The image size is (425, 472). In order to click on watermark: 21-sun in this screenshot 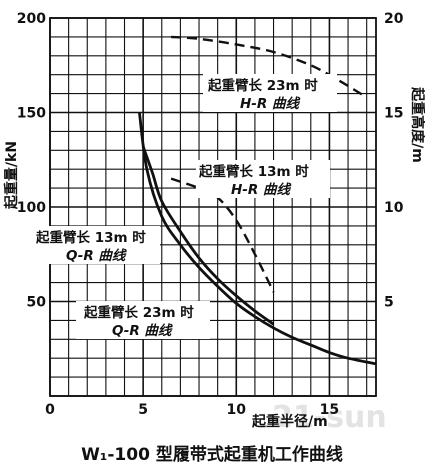, I will do `click(329, 417)`.